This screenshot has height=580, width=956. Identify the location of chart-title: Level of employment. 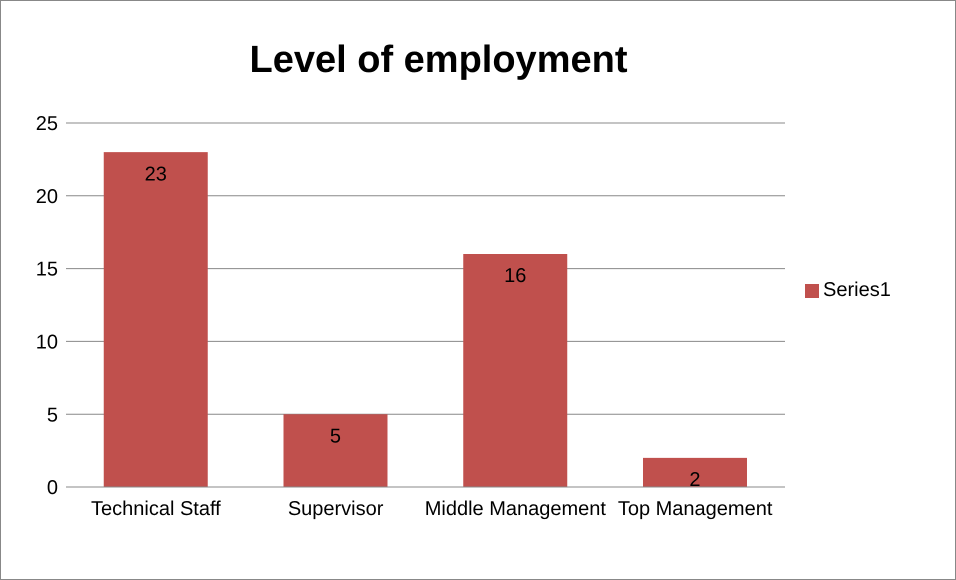
(438, 60).